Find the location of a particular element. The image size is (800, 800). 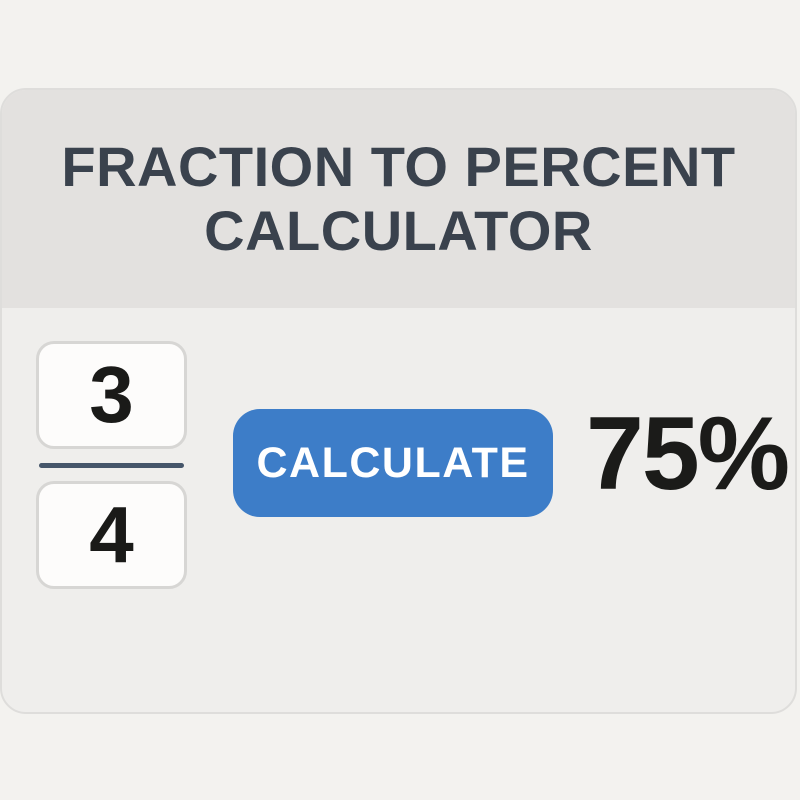

page-title-line-2: CALCULATOR is located at coordinates (398, 230).